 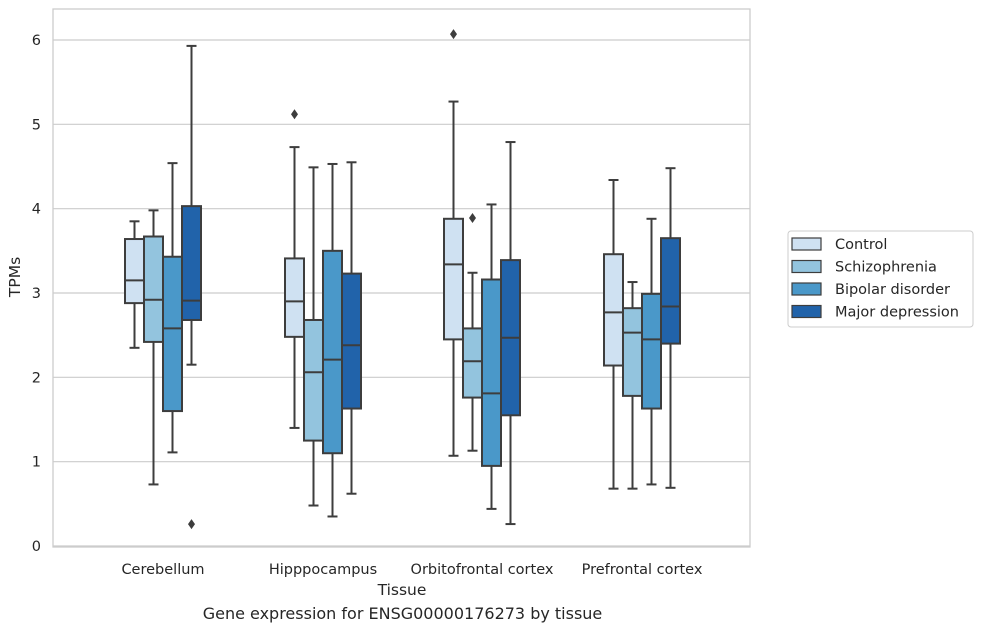 What do you see at coordinates (861, 245) in the screenshot?
I see `legend-label: Control` at bounding box center [861, 245].